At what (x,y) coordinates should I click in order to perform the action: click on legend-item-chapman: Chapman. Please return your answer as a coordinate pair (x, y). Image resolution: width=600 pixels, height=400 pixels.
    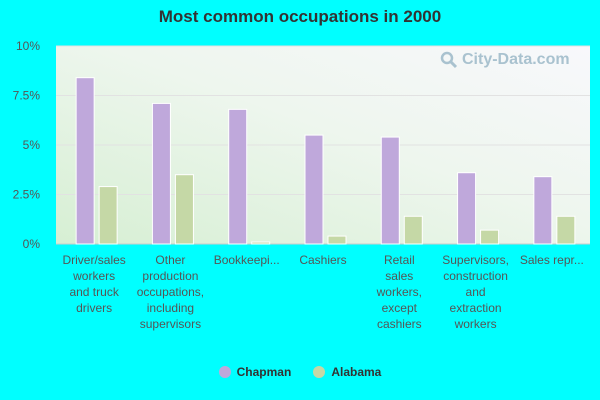
    Looking at the image, I should click on (255, 372).